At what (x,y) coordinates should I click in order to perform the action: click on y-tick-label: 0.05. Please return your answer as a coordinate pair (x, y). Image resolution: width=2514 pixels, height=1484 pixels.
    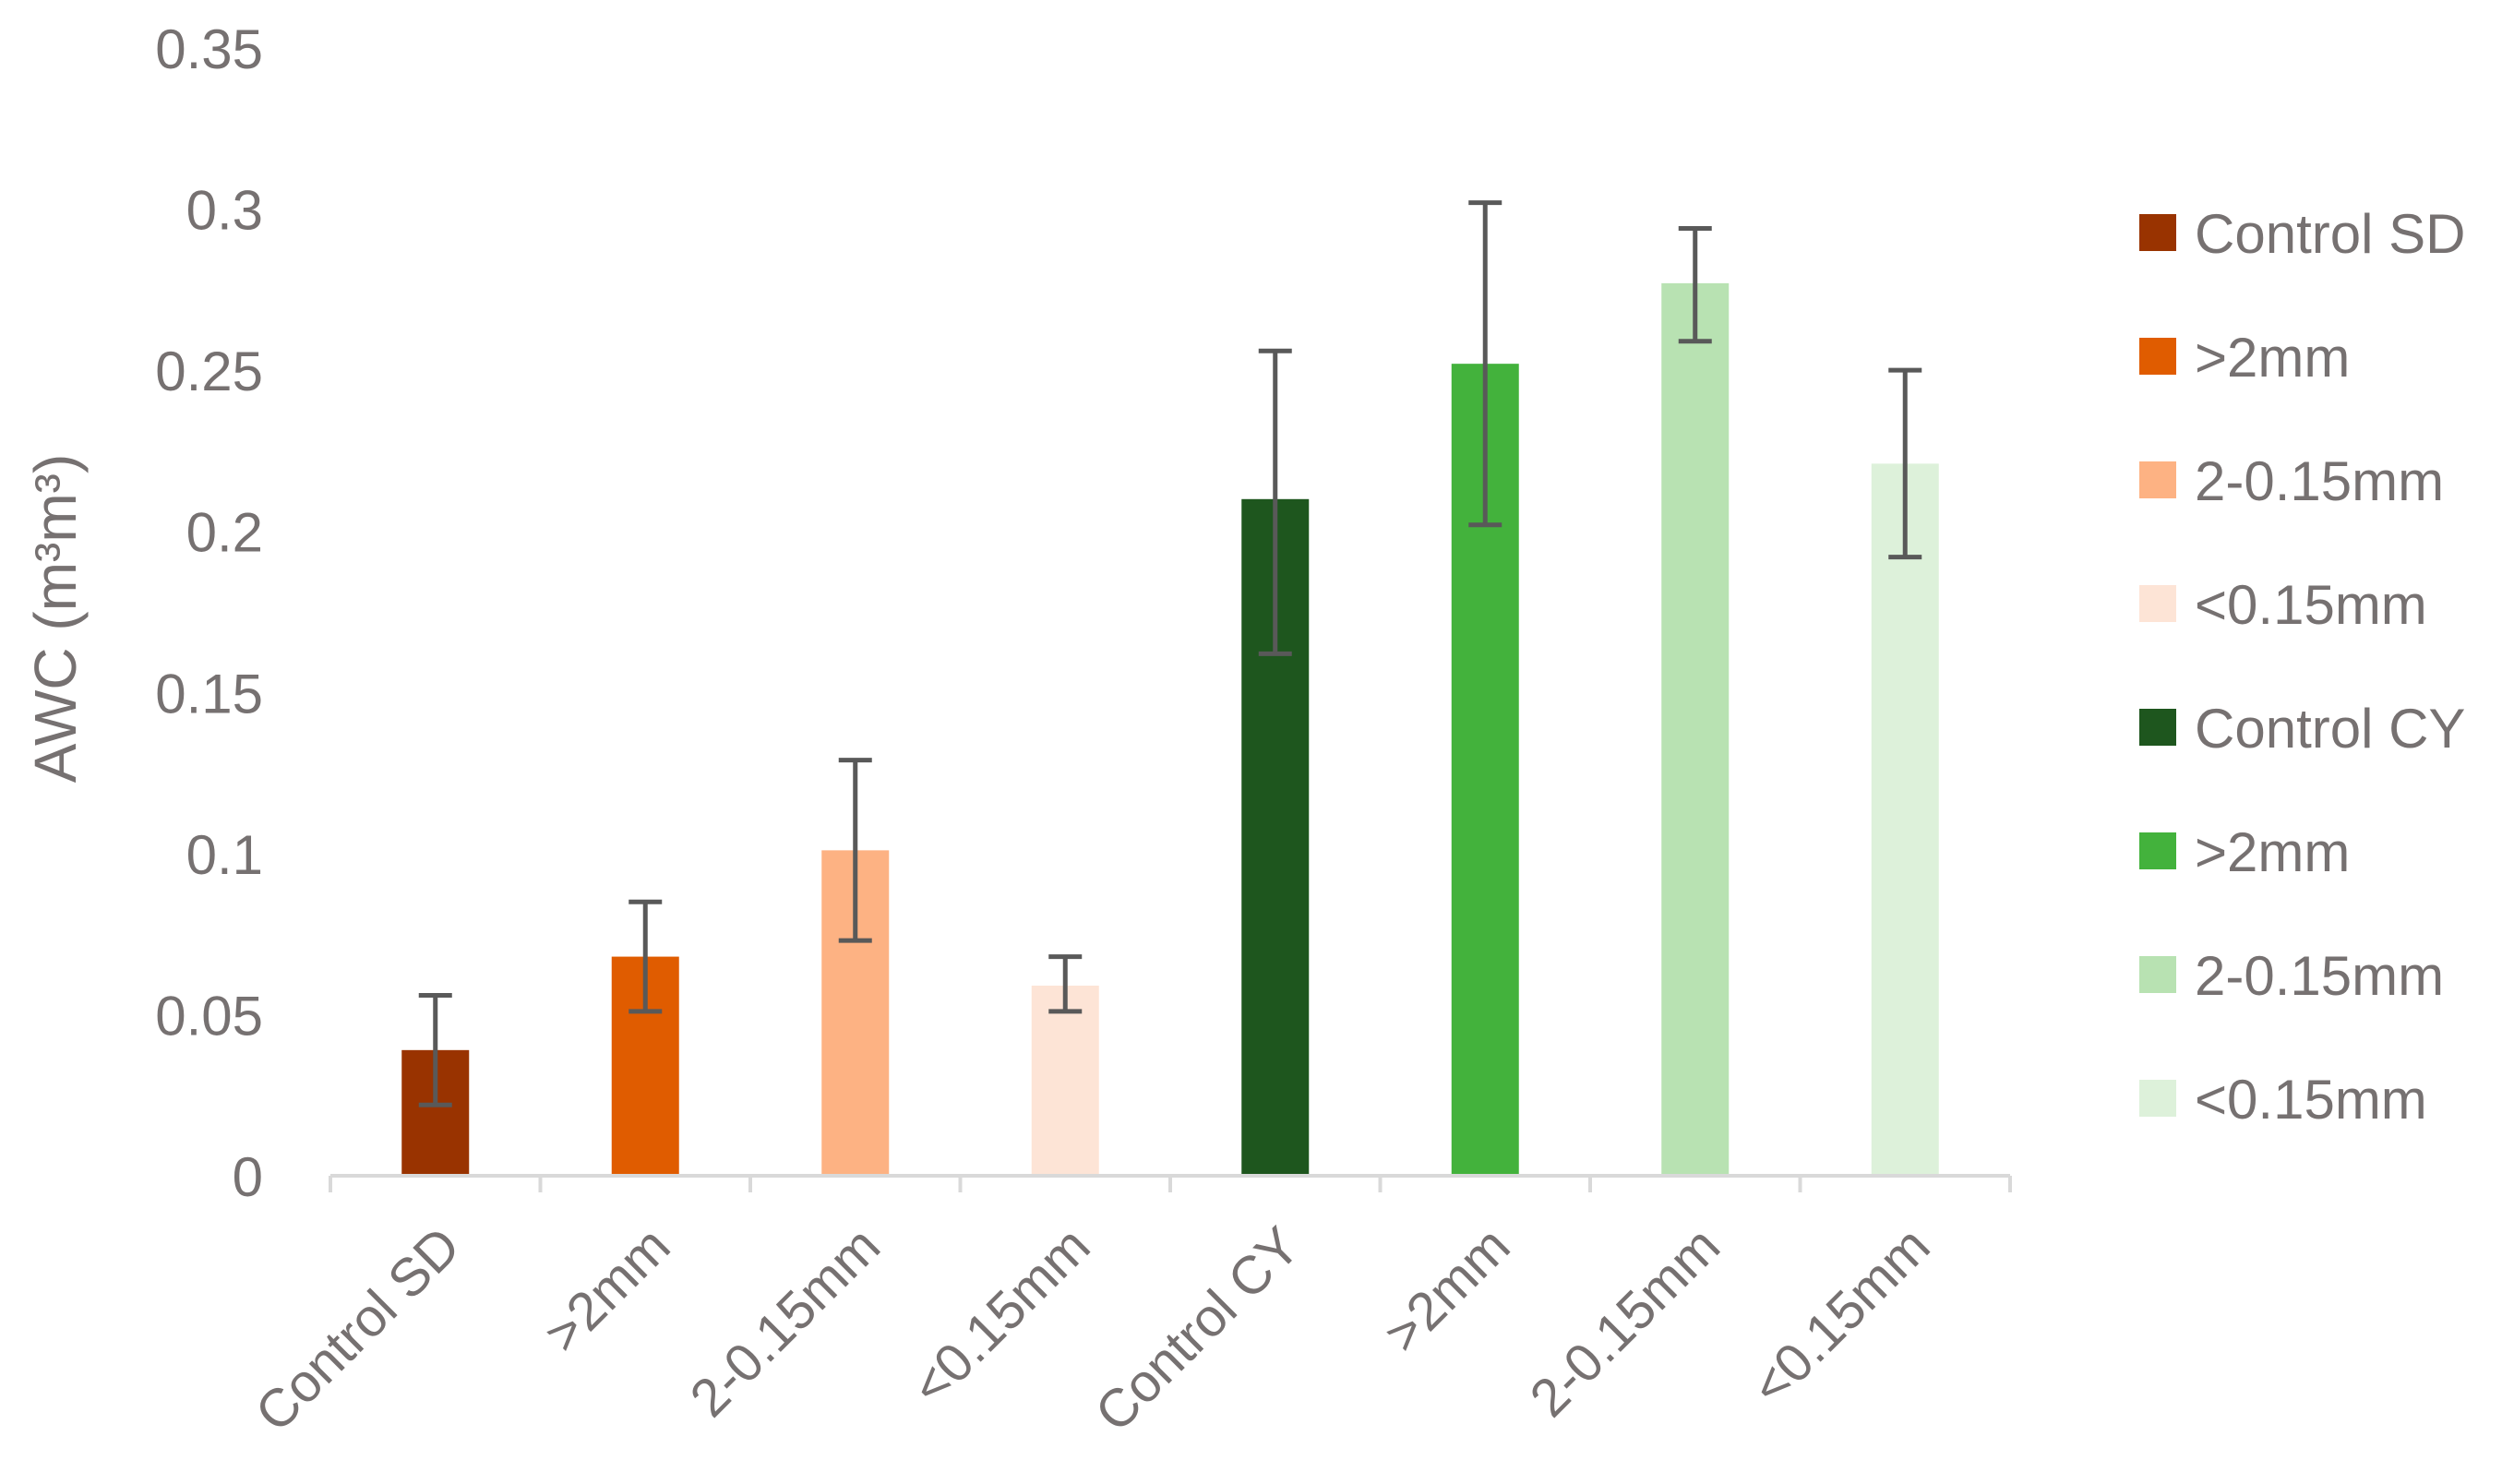
    Looking at the image, I should click on (209, 1016).